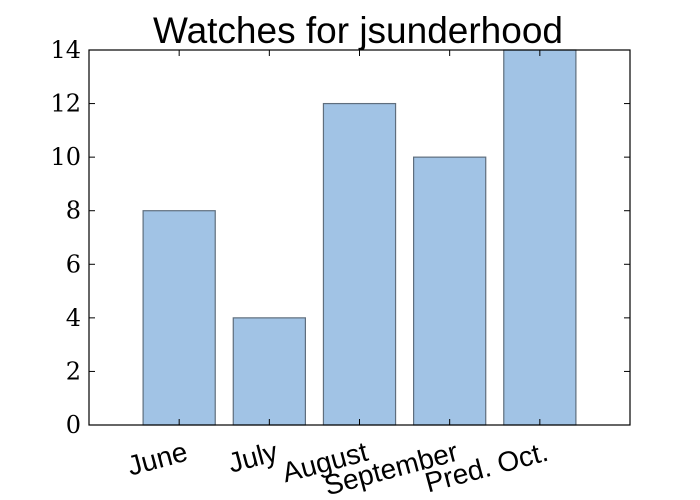 Image resolution: width=700 pixels, height=500 pixels. Describe the element at coordinates (65, 50) in the screenshot. I see `y-tick-label: 14` at that location.